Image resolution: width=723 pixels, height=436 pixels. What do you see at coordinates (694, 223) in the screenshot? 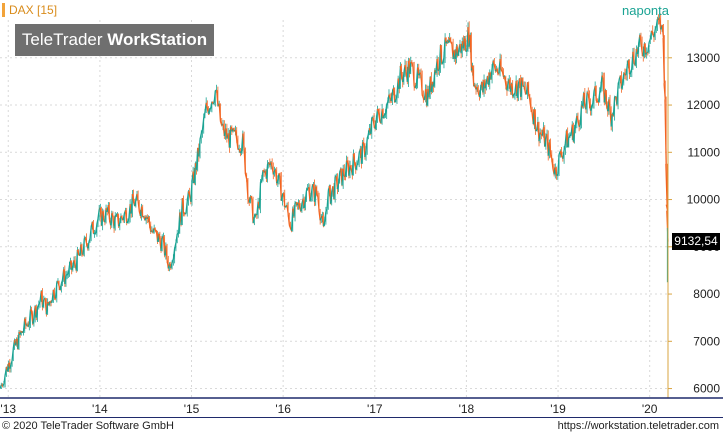
I see `y-axis-ticks: 600070008000900010000110001200013000` at bounding box center [694, 223].